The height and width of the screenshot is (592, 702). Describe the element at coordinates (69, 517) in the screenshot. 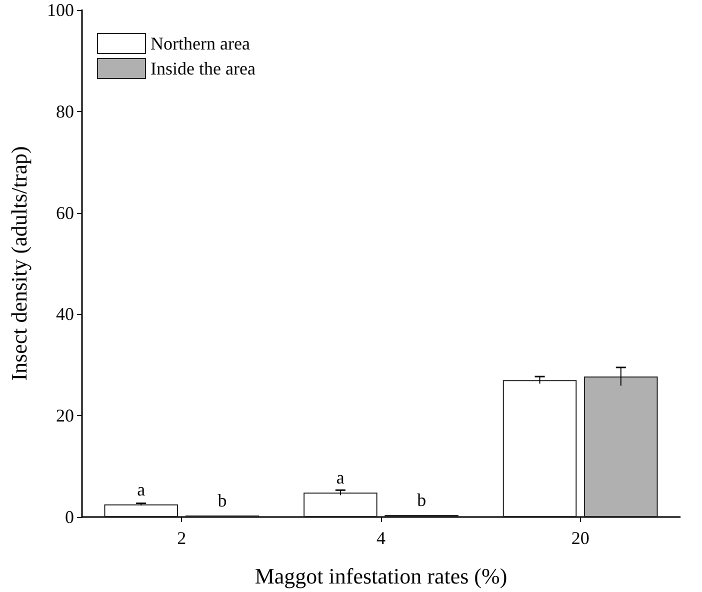

I see `y-tick-label: 0` at that location.